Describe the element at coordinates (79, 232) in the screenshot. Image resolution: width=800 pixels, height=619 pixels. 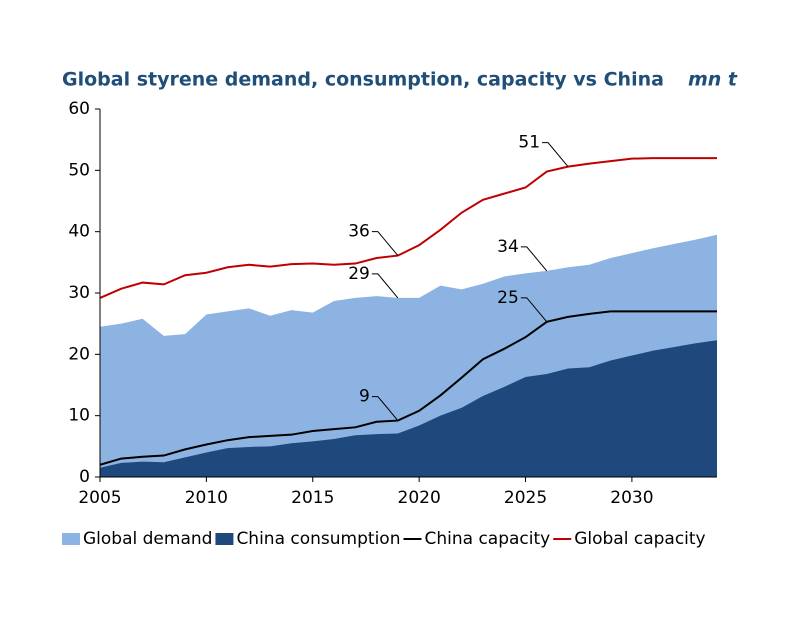
I see `y-tick-label: 40` at that location.